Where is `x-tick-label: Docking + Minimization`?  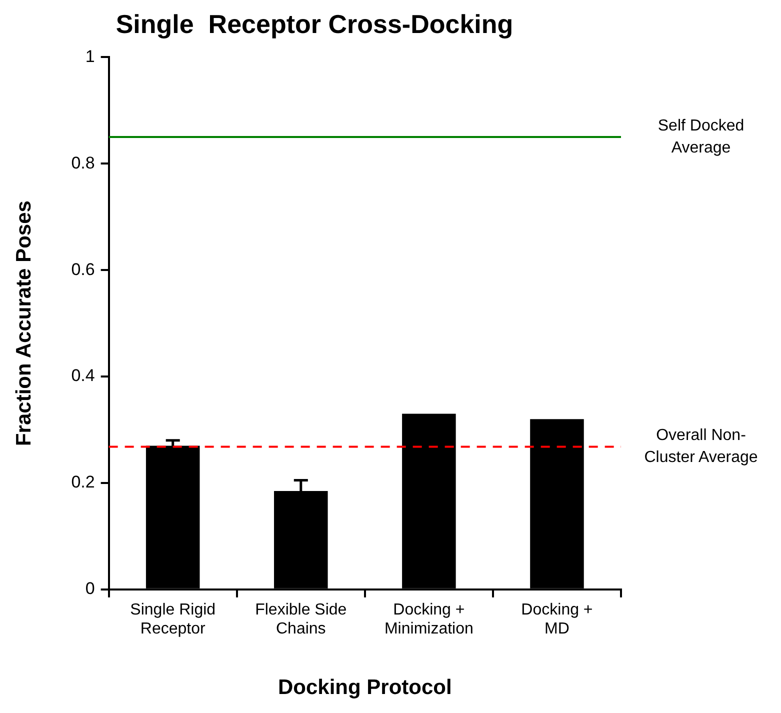 x-tick-label: Docking + Minimization is located at coordinates (429, 619).